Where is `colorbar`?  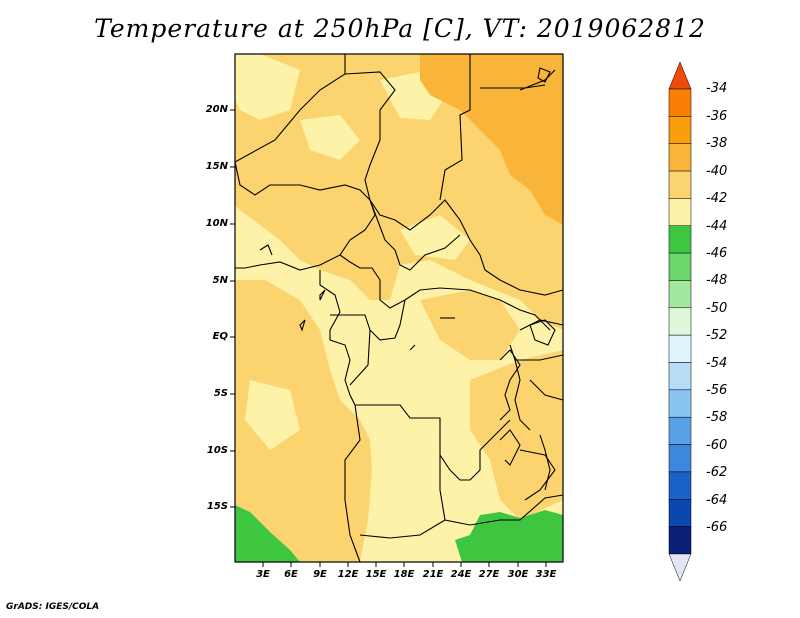 colorbar is located at coordinates (680, 321).